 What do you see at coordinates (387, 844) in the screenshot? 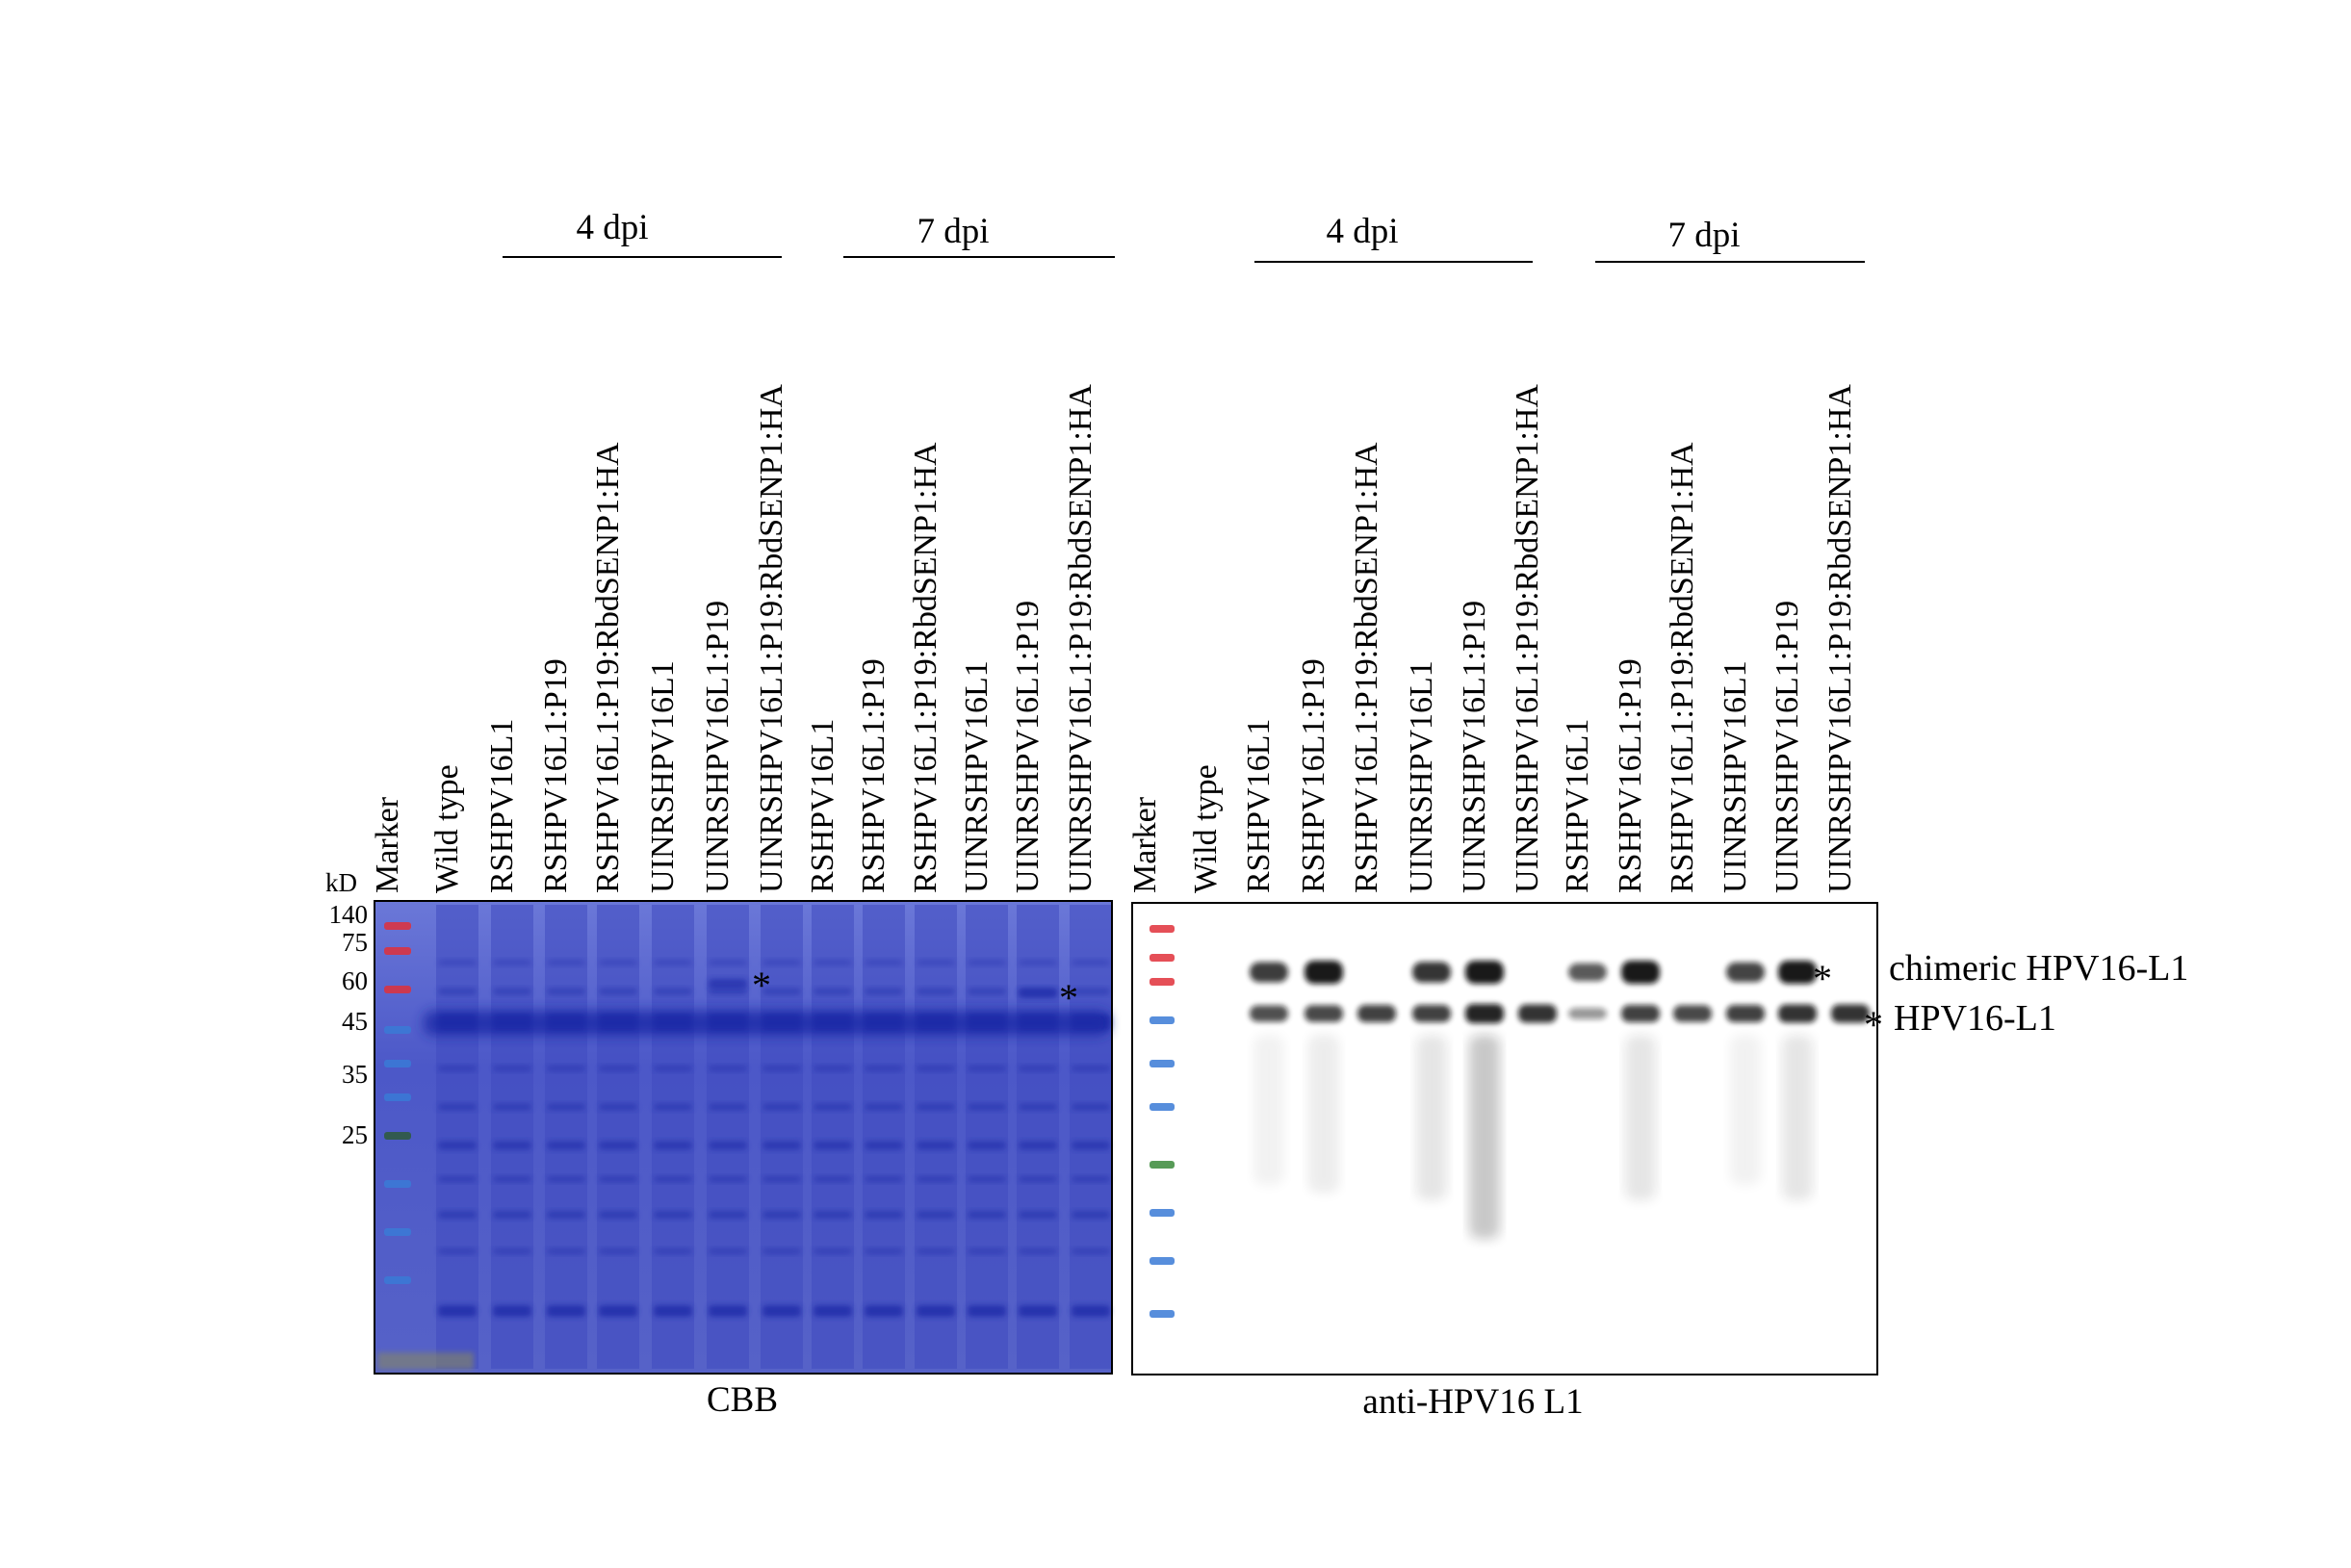
I see `cbb-lane-label: Marker` at bounding box center [387, 844].